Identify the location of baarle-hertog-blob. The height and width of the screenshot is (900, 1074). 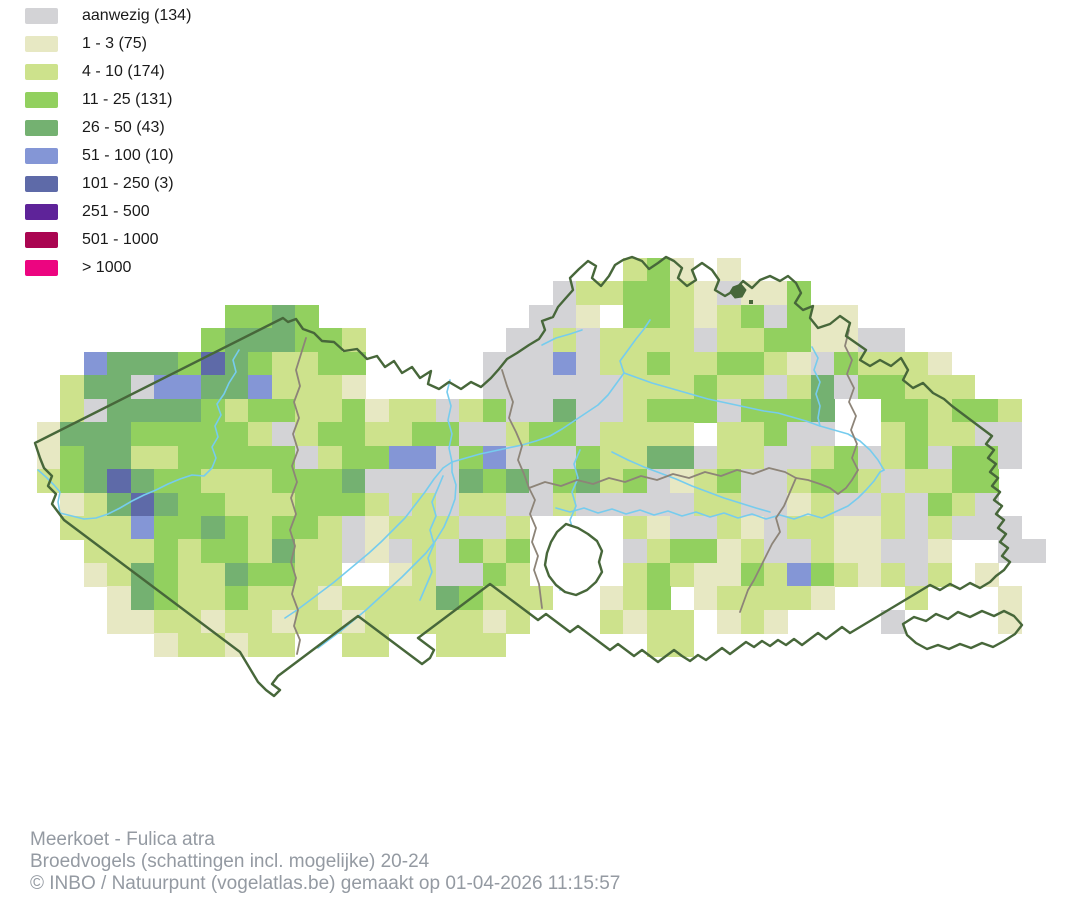
(738, 291).